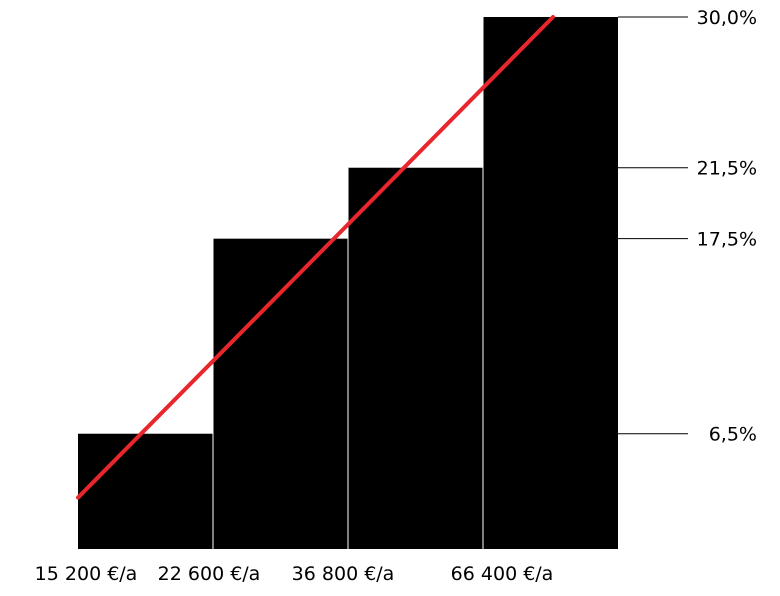 The height and width of the screenshot is (596, 780). Describe the element at coordinates (209, 574) in the screenshot. I see `x-tick-label: 22 600 €/a` at that location.